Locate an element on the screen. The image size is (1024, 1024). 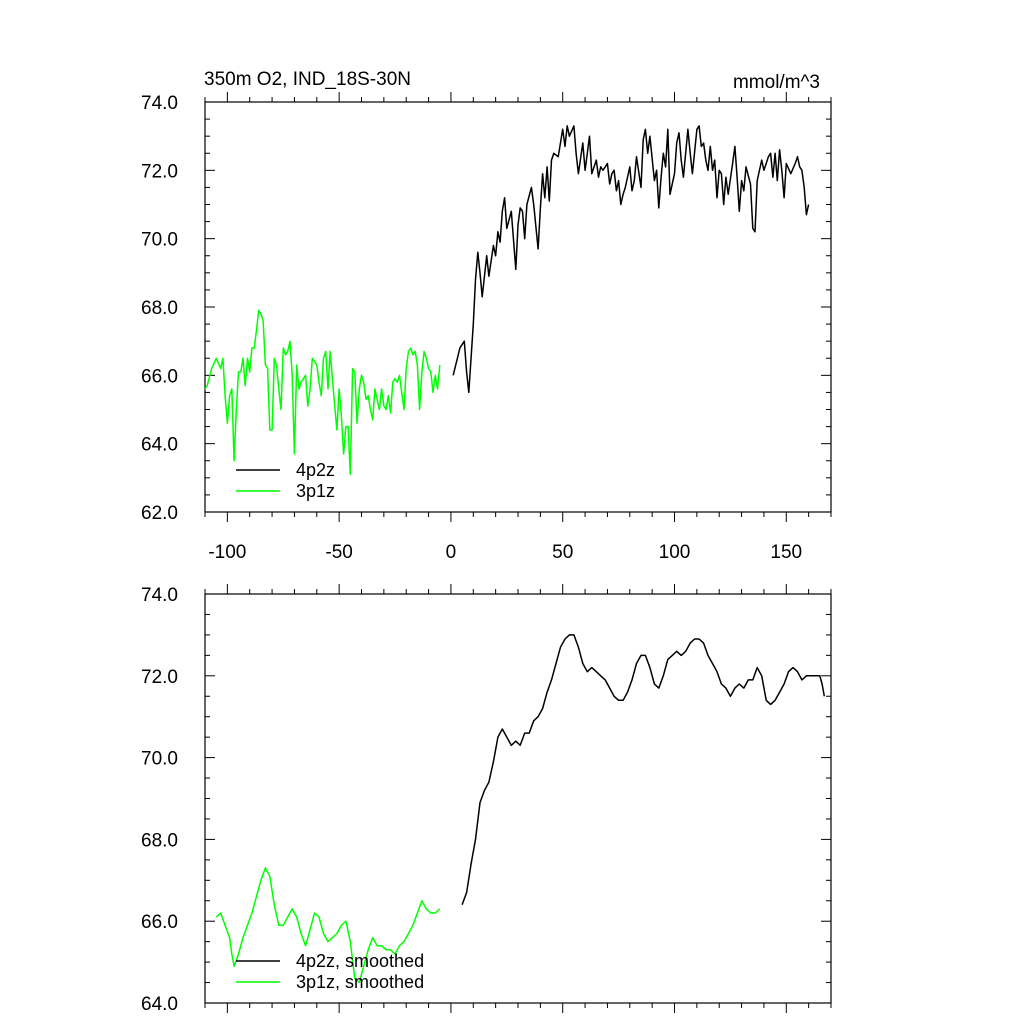
series-line-4p2z is located at coordinates (631, 259).